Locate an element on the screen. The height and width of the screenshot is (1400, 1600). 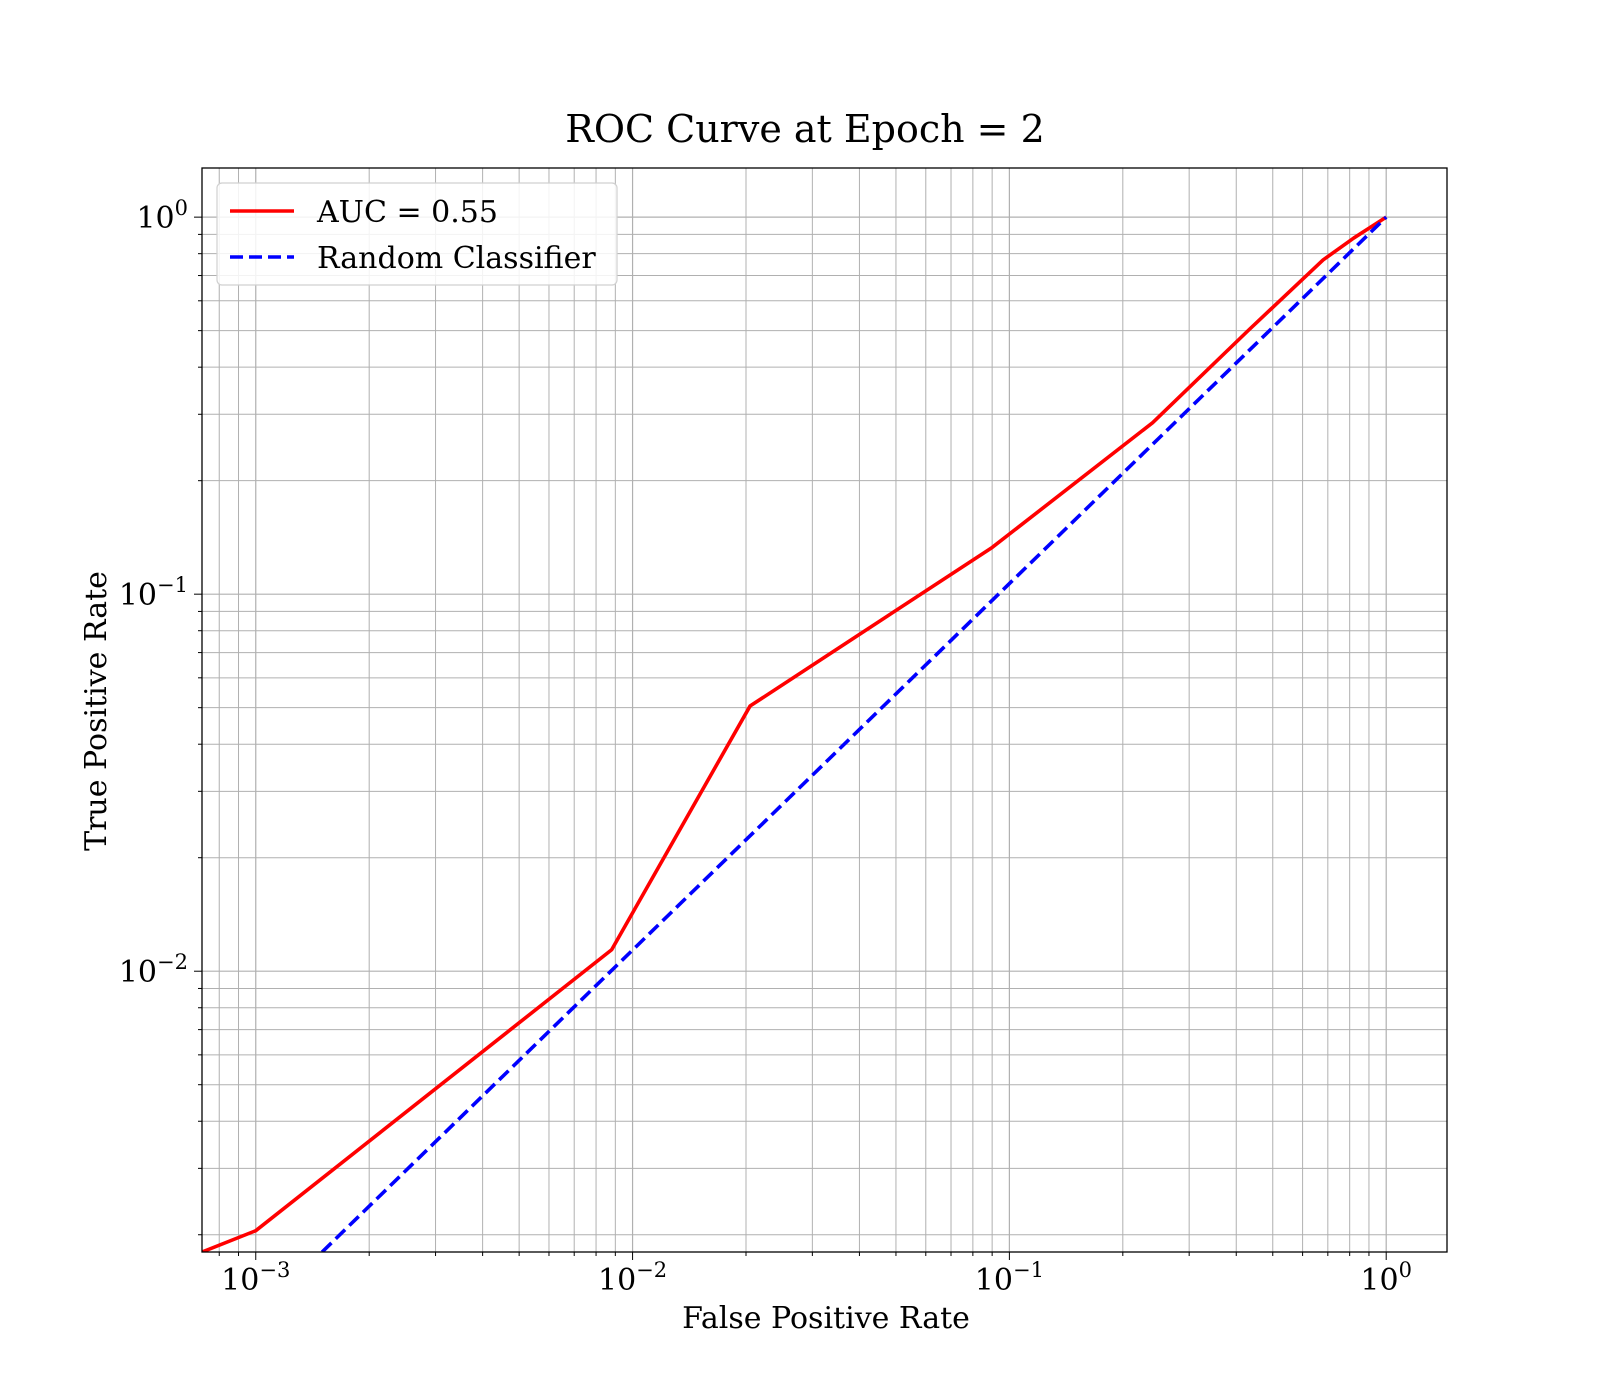
legend-box is located at coordinates (417, 234).